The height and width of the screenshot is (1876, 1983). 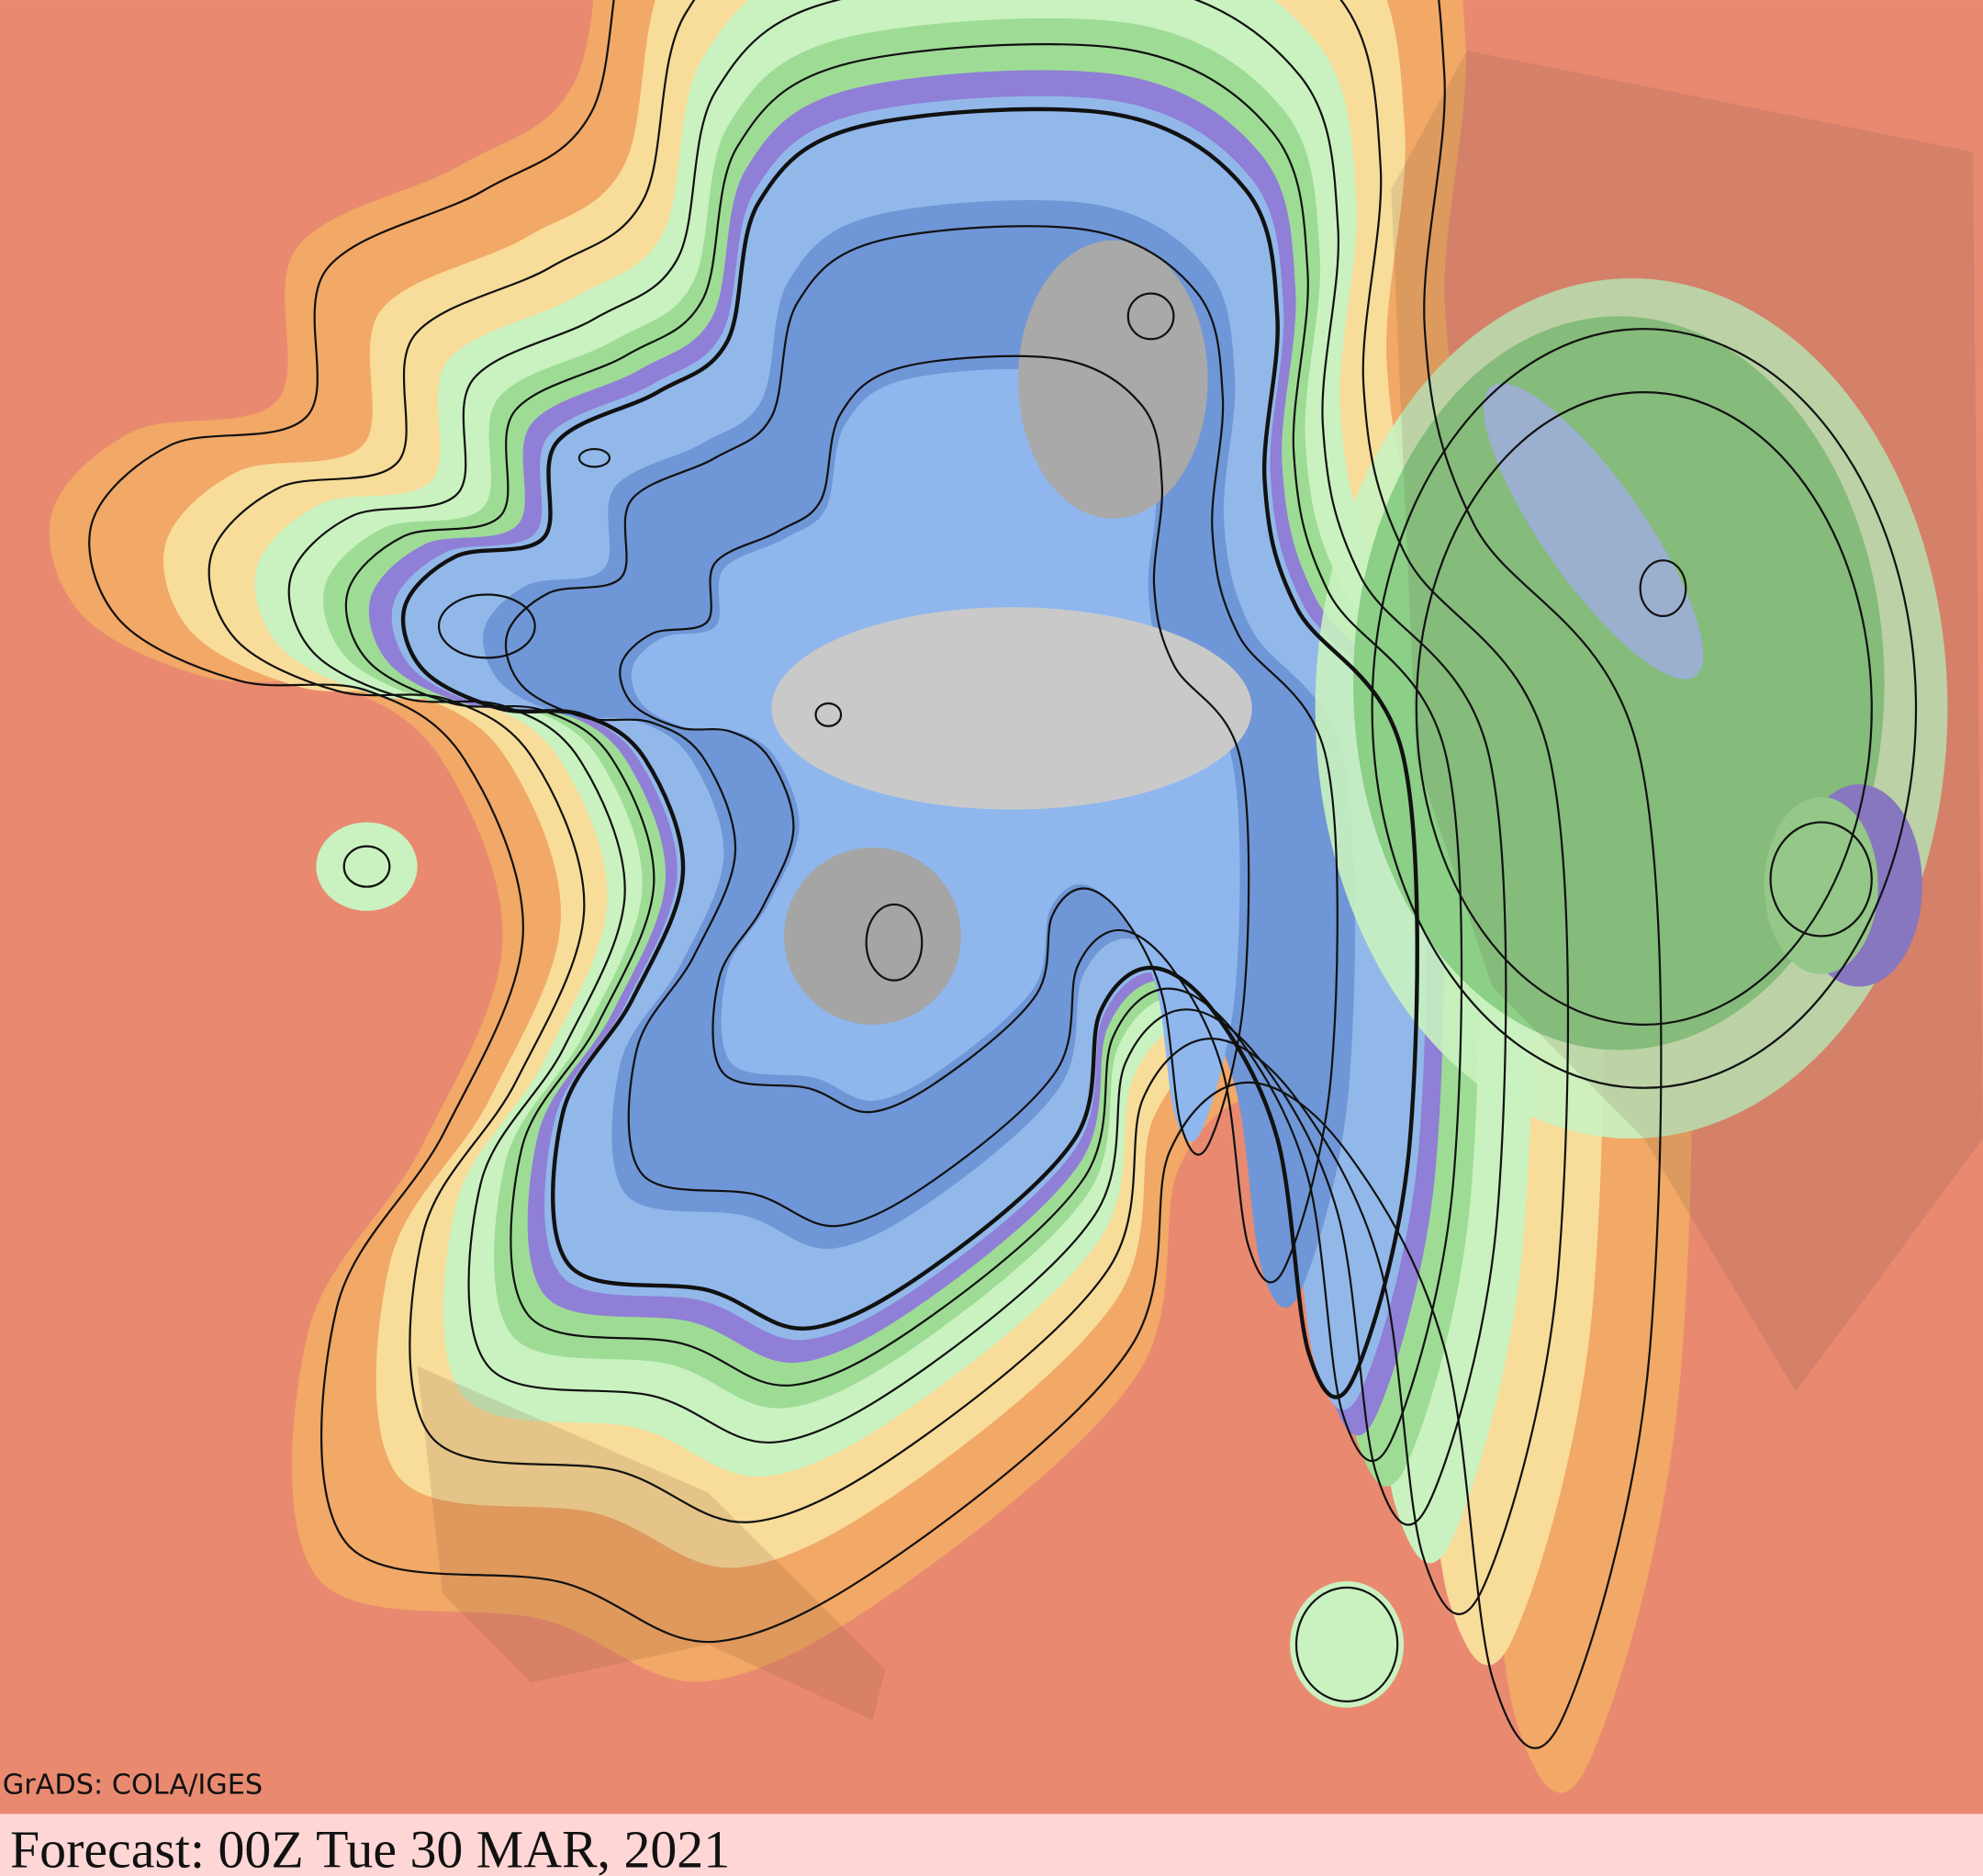 I want to click on footer-band, so click(x=991, y=1845).